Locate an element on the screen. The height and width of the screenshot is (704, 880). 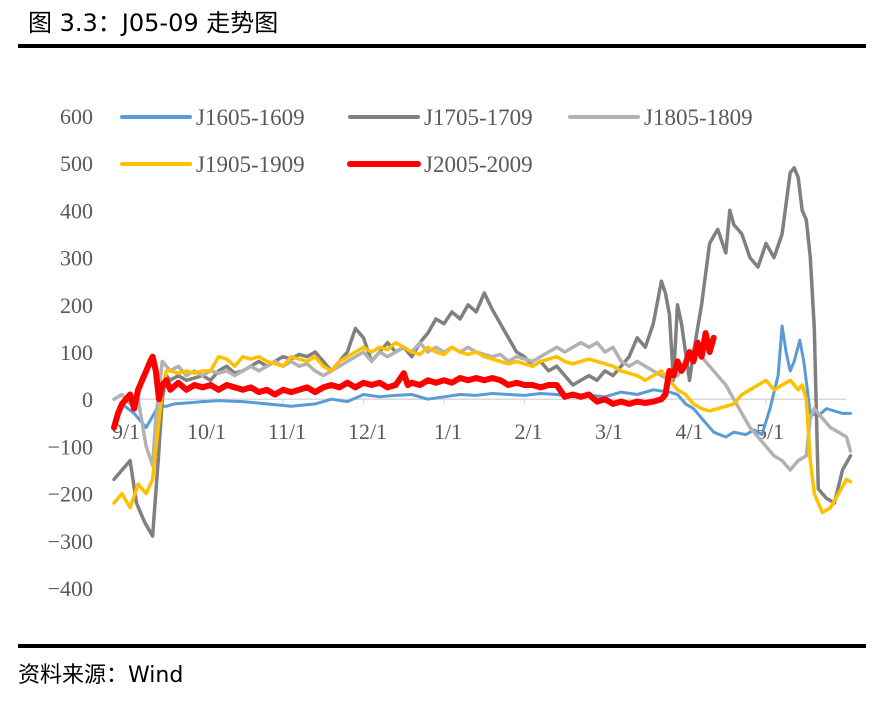
x-tick-label: 10/1 is located at coordinates (206, 431).